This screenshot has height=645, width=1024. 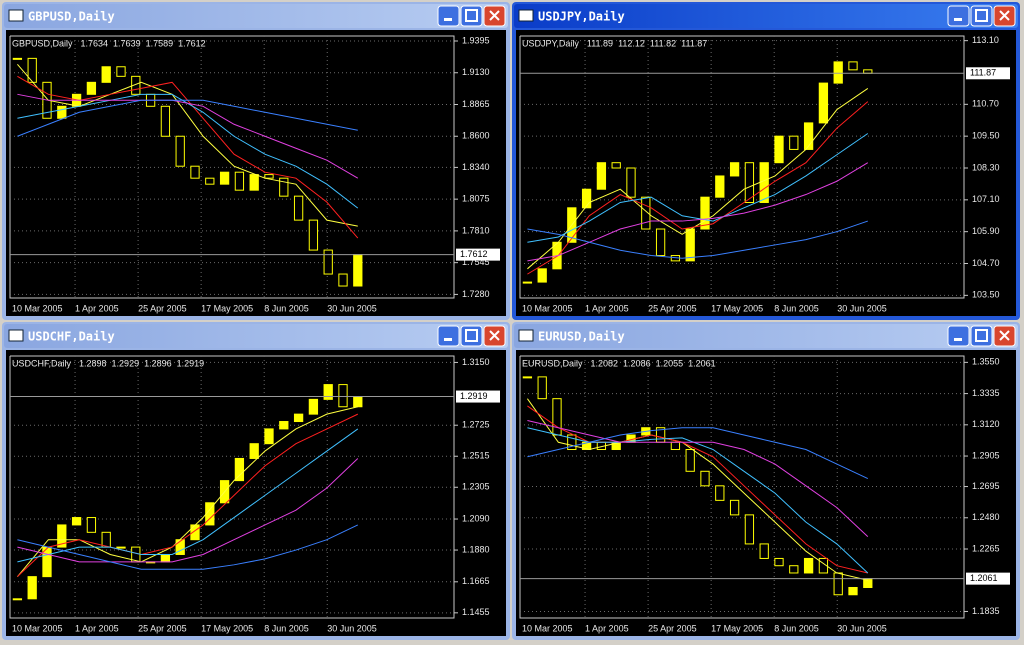 I want to click on last-price-label: 1.2919, so click(x=474, y=396).